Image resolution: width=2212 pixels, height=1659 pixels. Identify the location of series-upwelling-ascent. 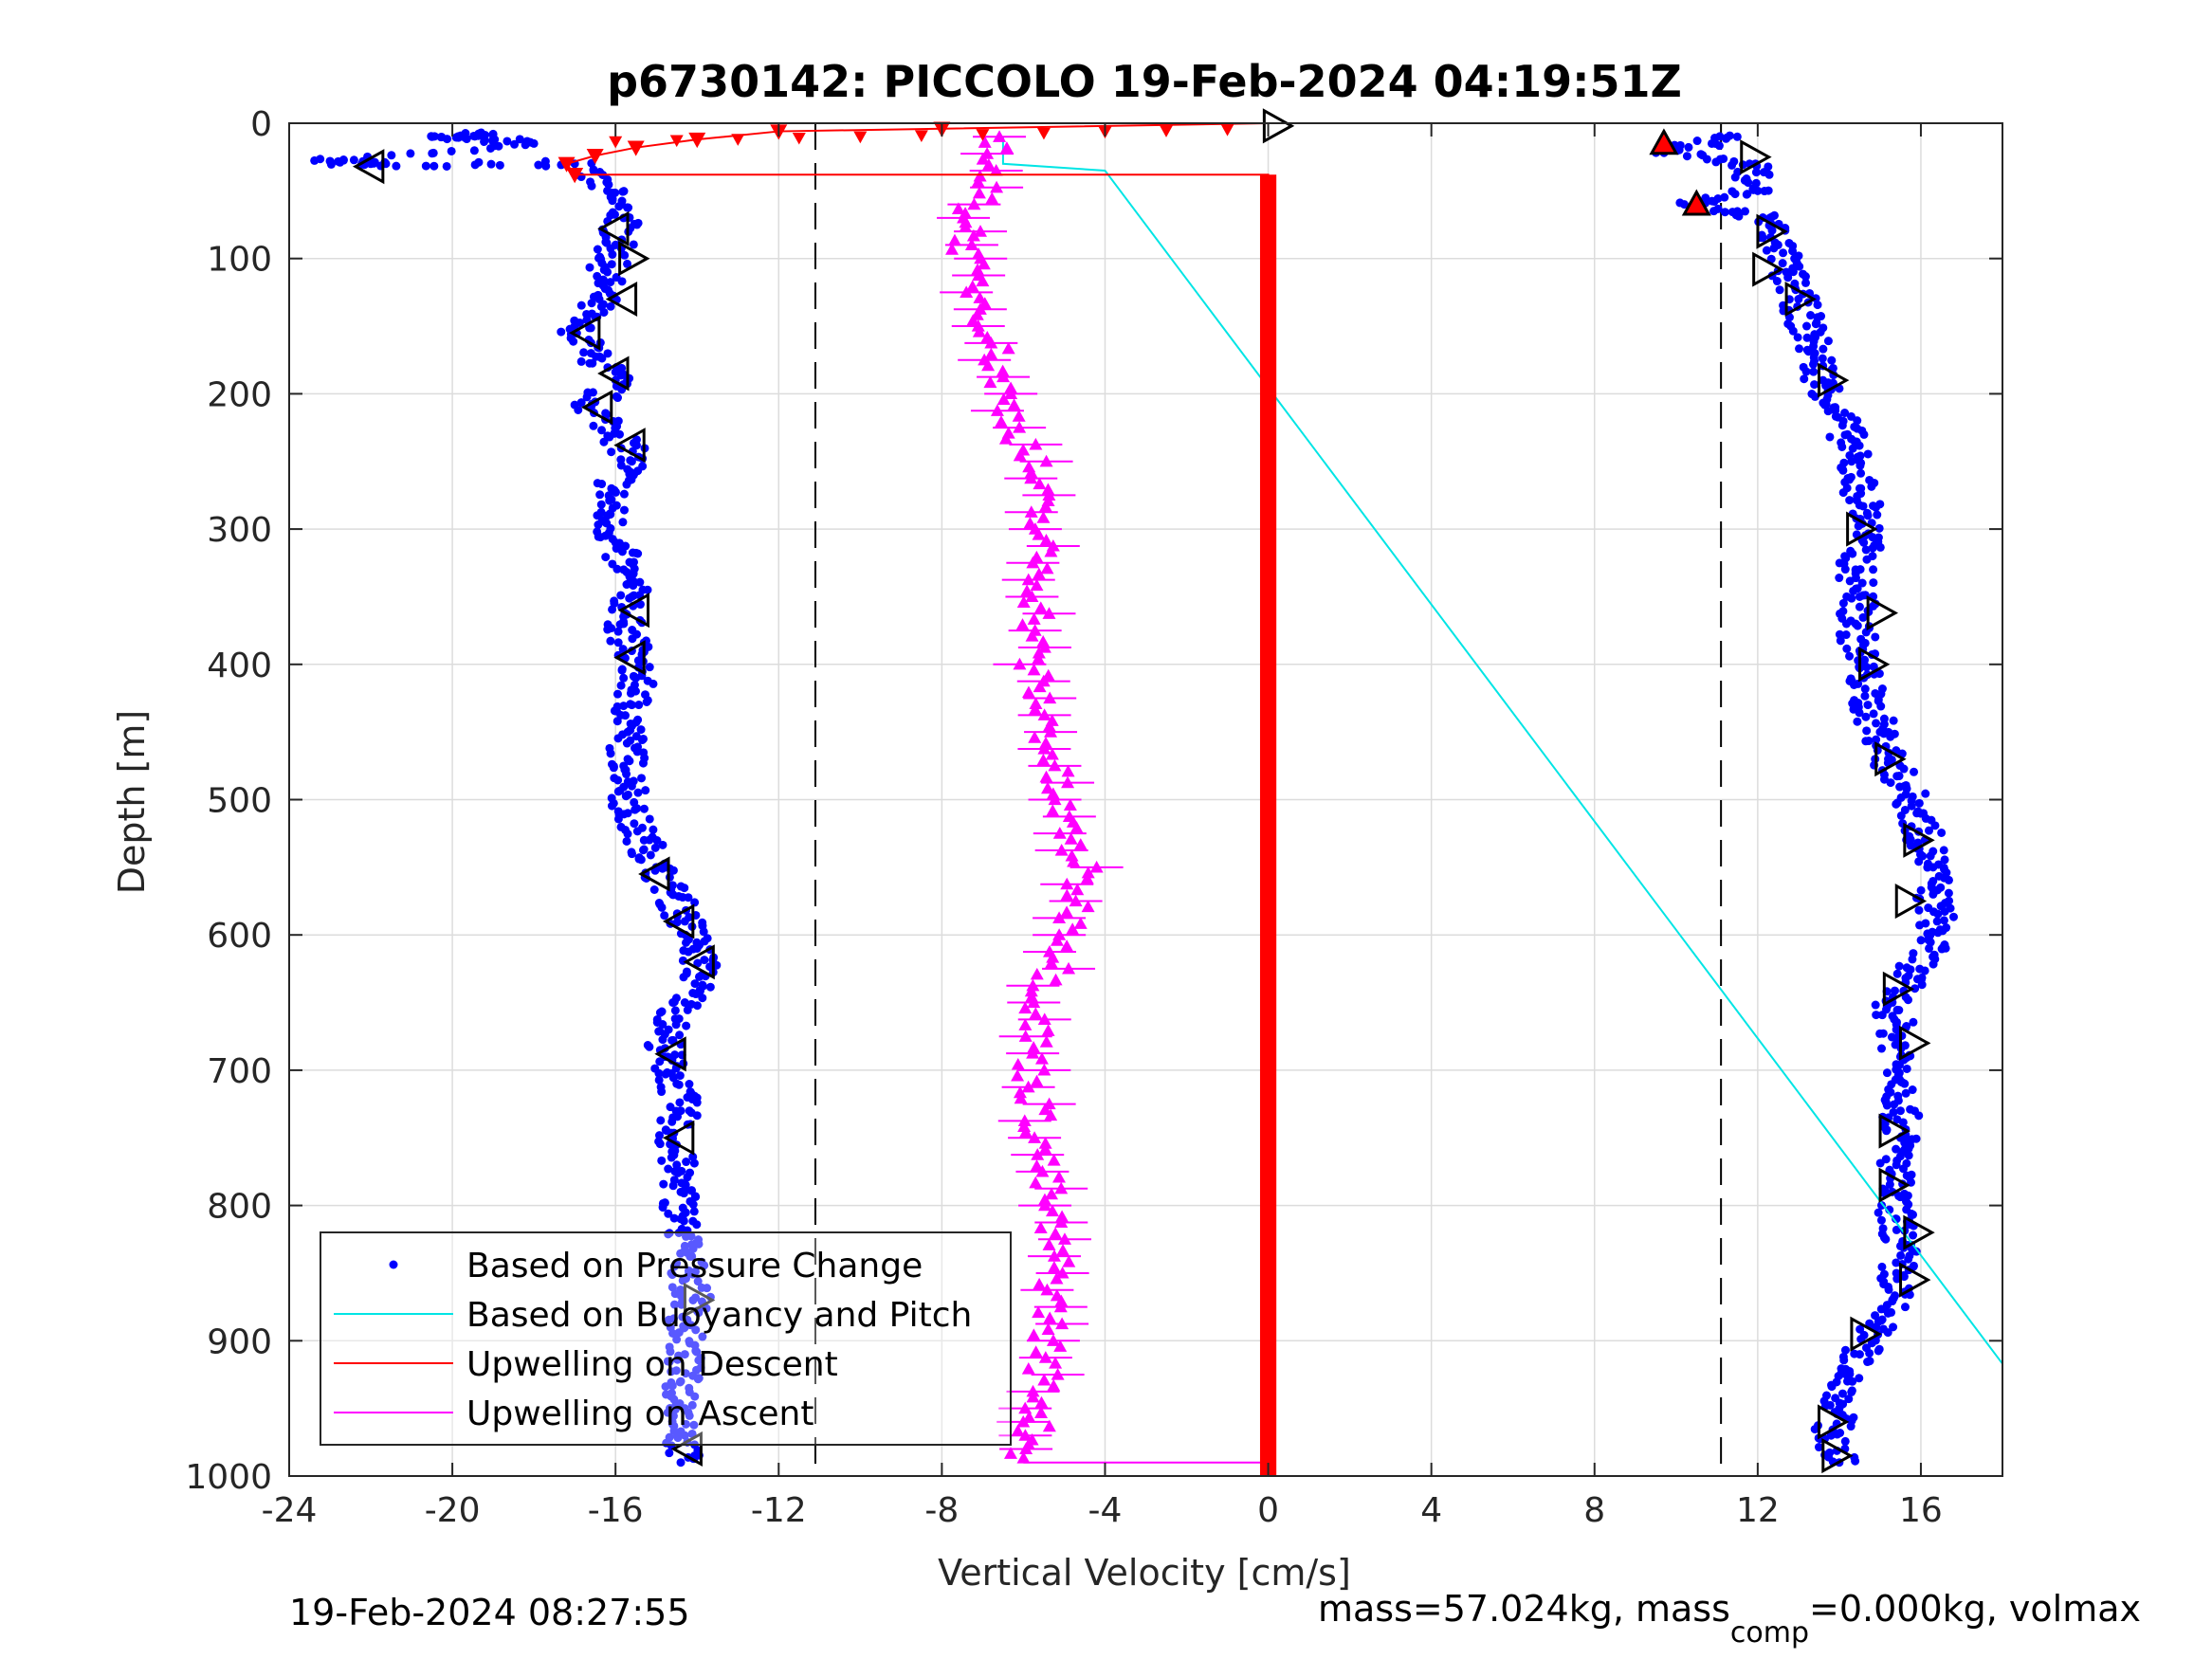
(1103, 797).